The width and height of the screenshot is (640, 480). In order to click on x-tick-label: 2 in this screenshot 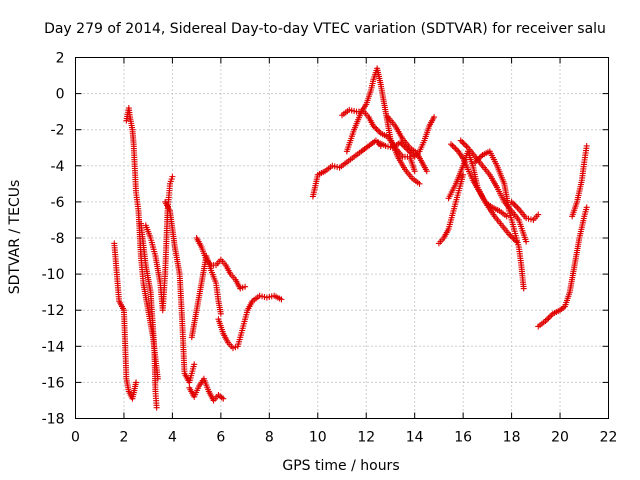, I will do `click(123, 438)`.